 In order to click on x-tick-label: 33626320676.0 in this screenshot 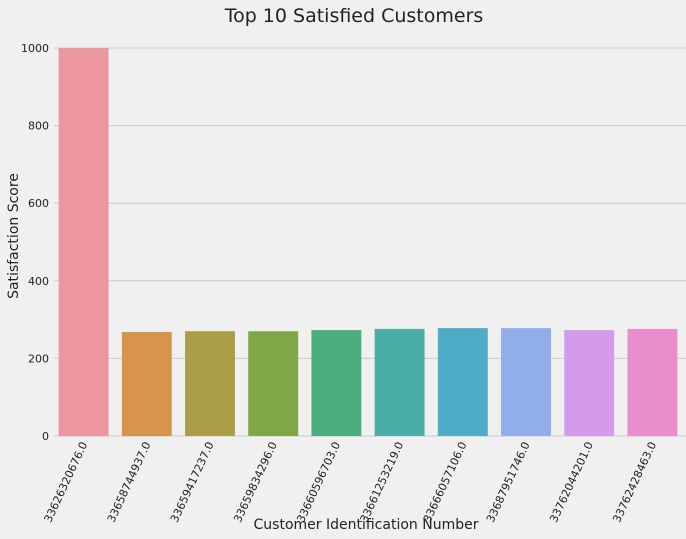, I will do `click(66, 482)`.